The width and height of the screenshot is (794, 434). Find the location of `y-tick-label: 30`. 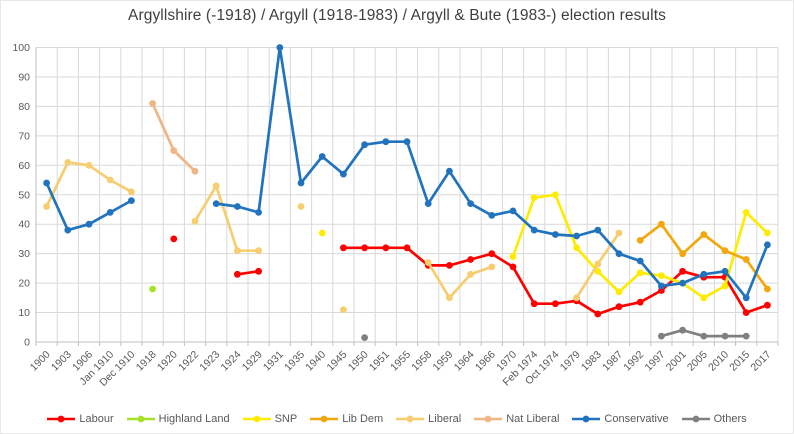

y-tick-label: 30 is located at coordinates (24, 254).